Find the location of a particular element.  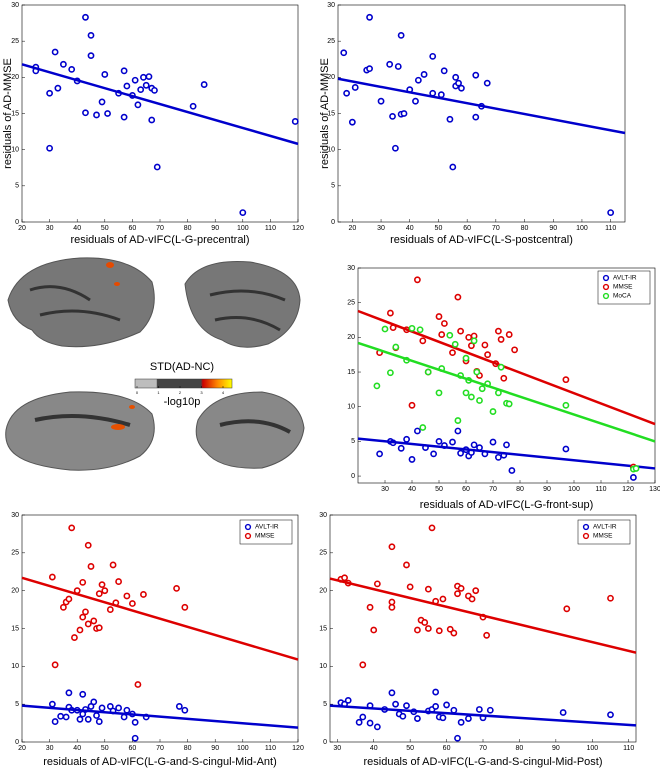

brain-lateral-left is located at coordinates (81, 302).